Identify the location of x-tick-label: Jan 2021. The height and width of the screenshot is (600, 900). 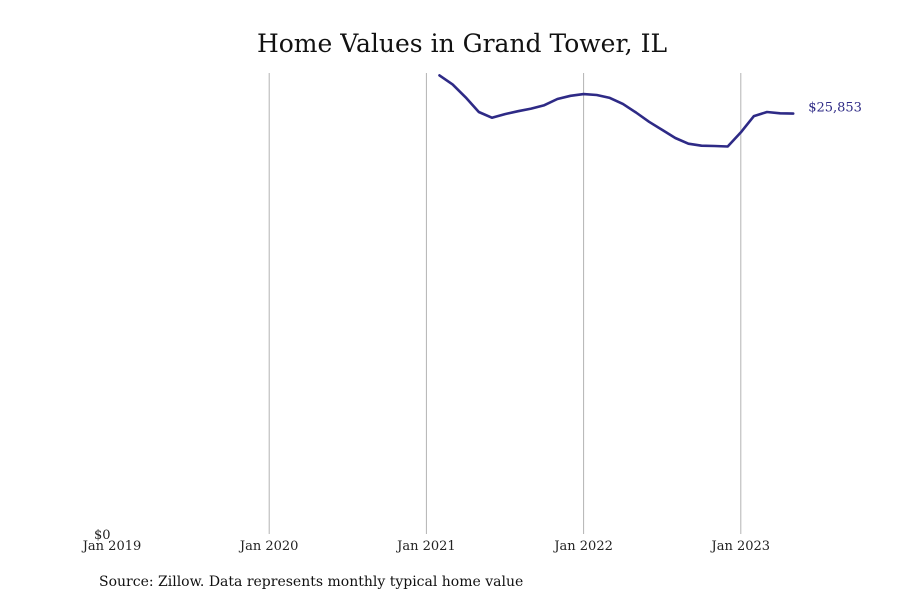
(425, 546).